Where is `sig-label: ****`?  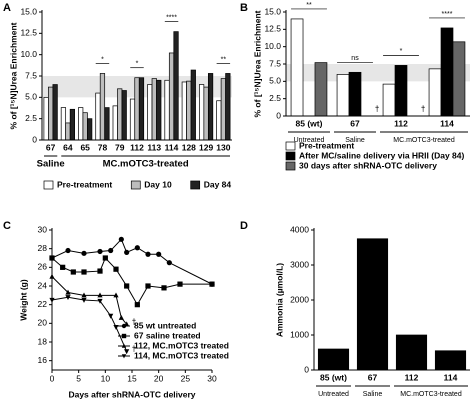 sig-label: **** is located at coordinates (171, 17).